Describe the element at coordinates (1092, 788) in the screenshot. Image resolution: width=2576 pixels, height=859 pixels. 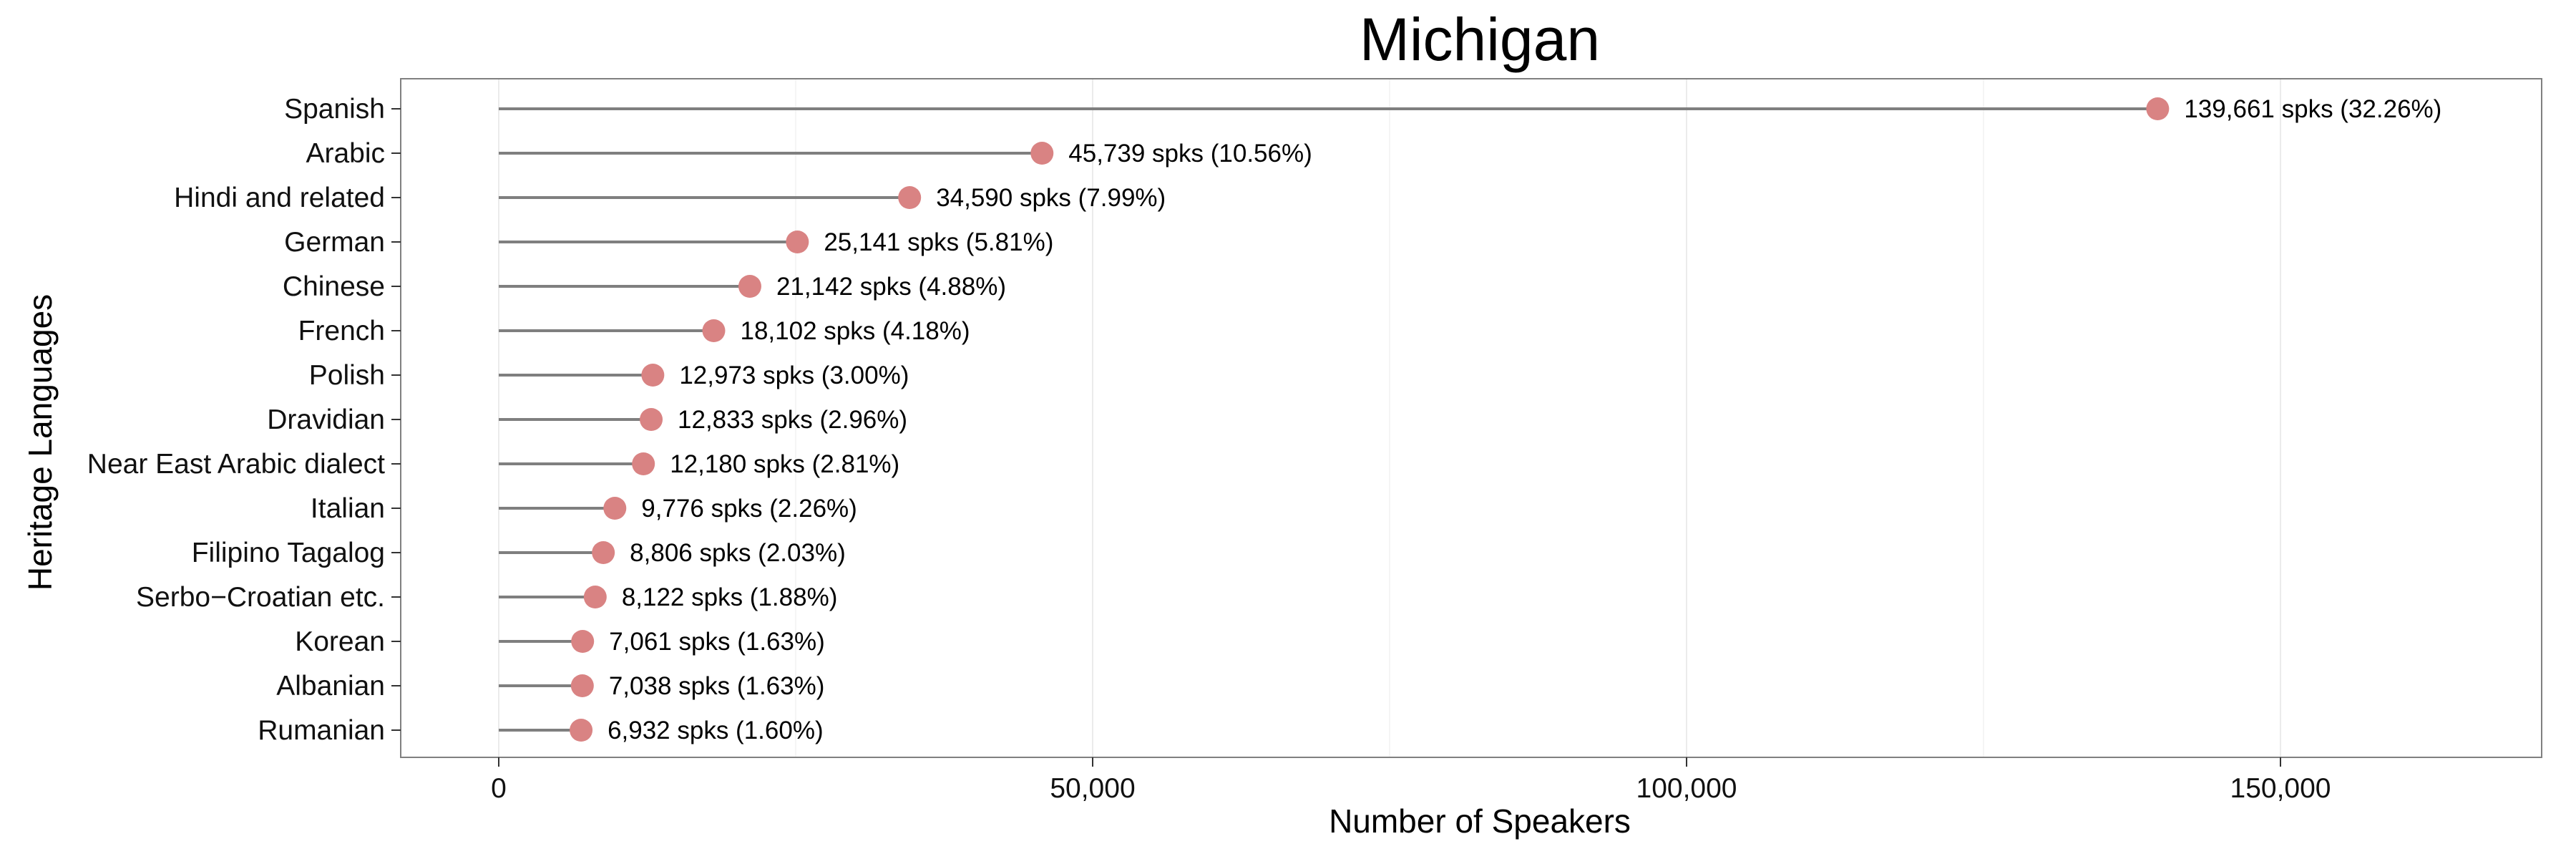
I see `x-tick-label: 50,000` at that location.